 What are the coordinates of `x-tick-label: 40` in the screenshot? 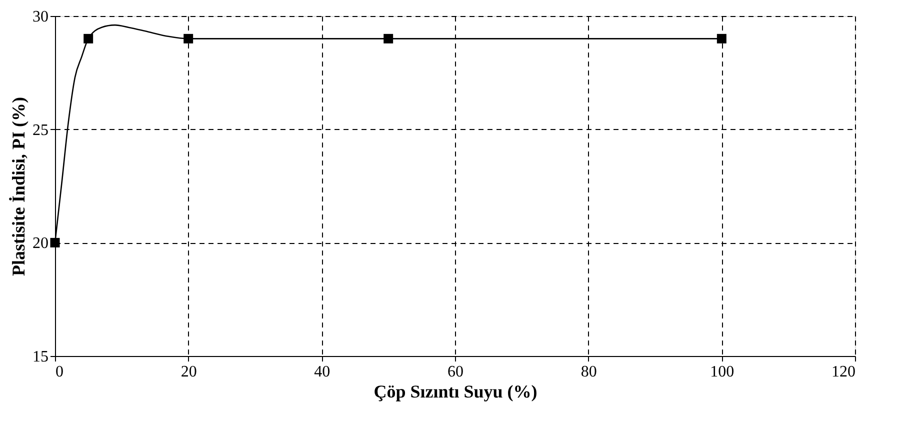 It's located at (322, 372).